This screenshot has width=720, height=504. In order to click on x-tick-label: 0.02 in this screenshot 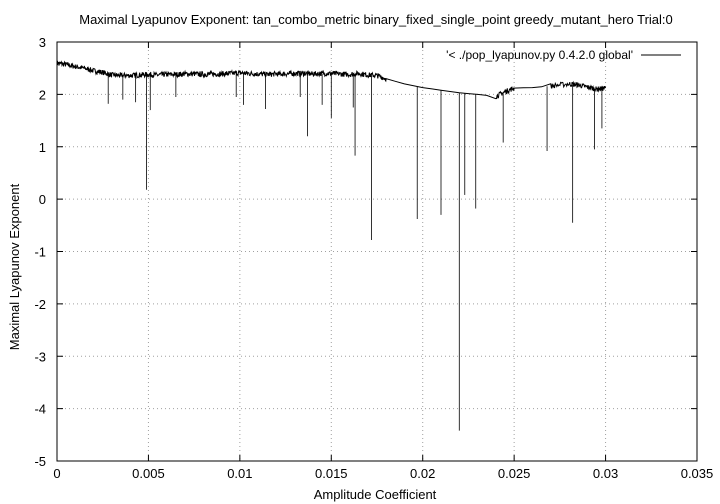, I will do `click(422, 473)`.